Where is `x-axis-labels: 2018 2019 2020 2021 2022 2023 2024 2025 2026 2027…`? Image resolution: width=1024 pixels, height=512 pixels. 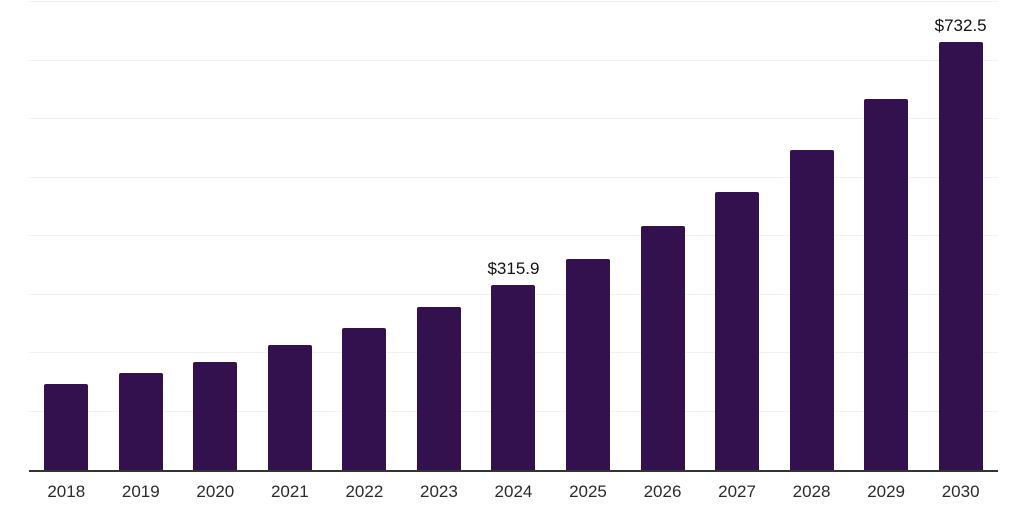
x-axis-labels: 2018 2019 2020 2021 2022 2023 2024 2025 2026 2027… is located at coordinates (513, 492).